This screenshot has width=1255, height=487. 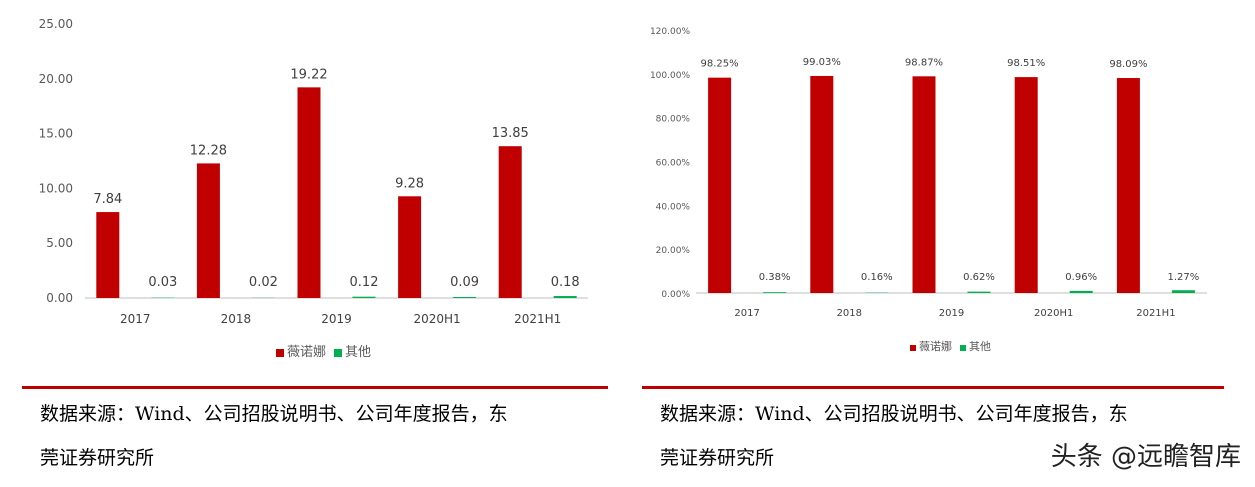 I want to click on chart-left-data-label: 0.03, so click(x=162, y=282).